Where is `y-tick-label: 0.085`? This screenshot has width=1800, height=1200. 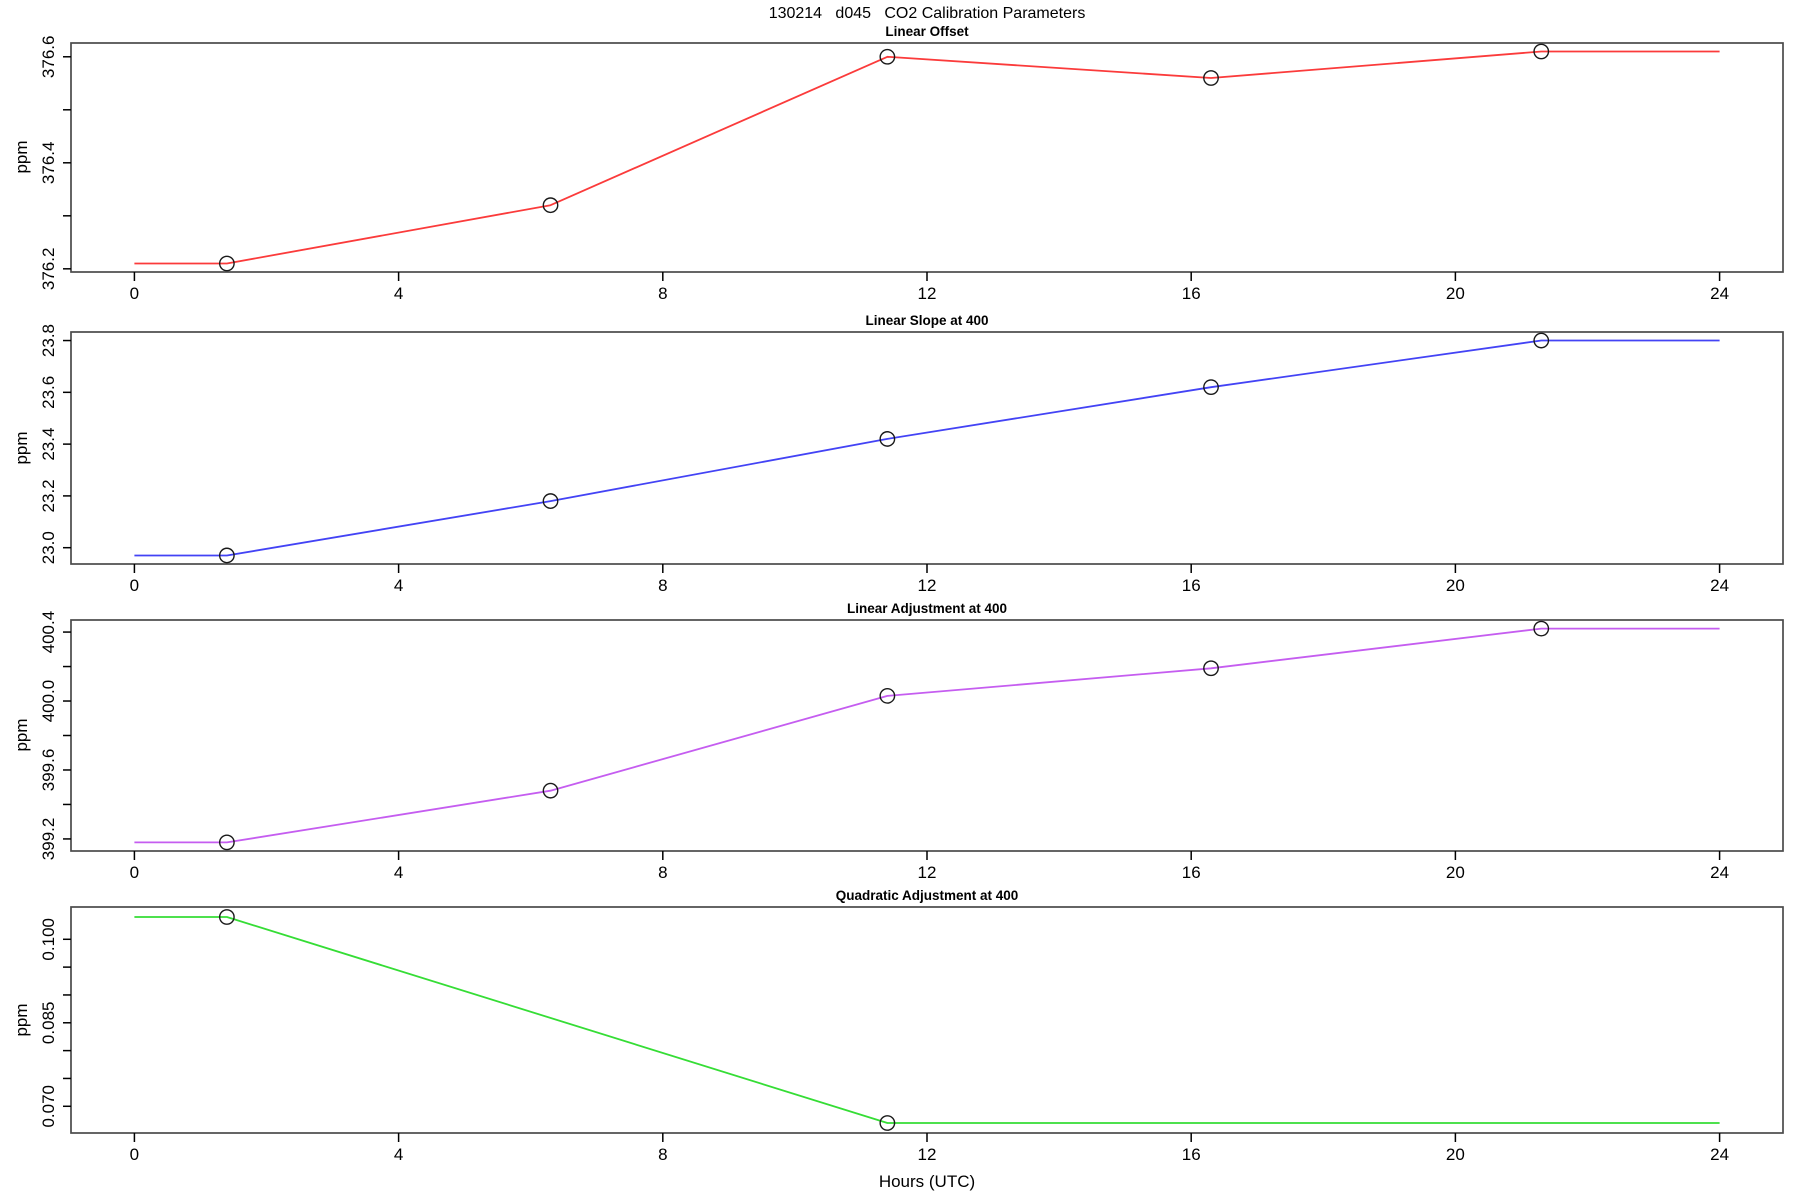
y-tick-label: 0.085 is located at coordinates (48, 1023).